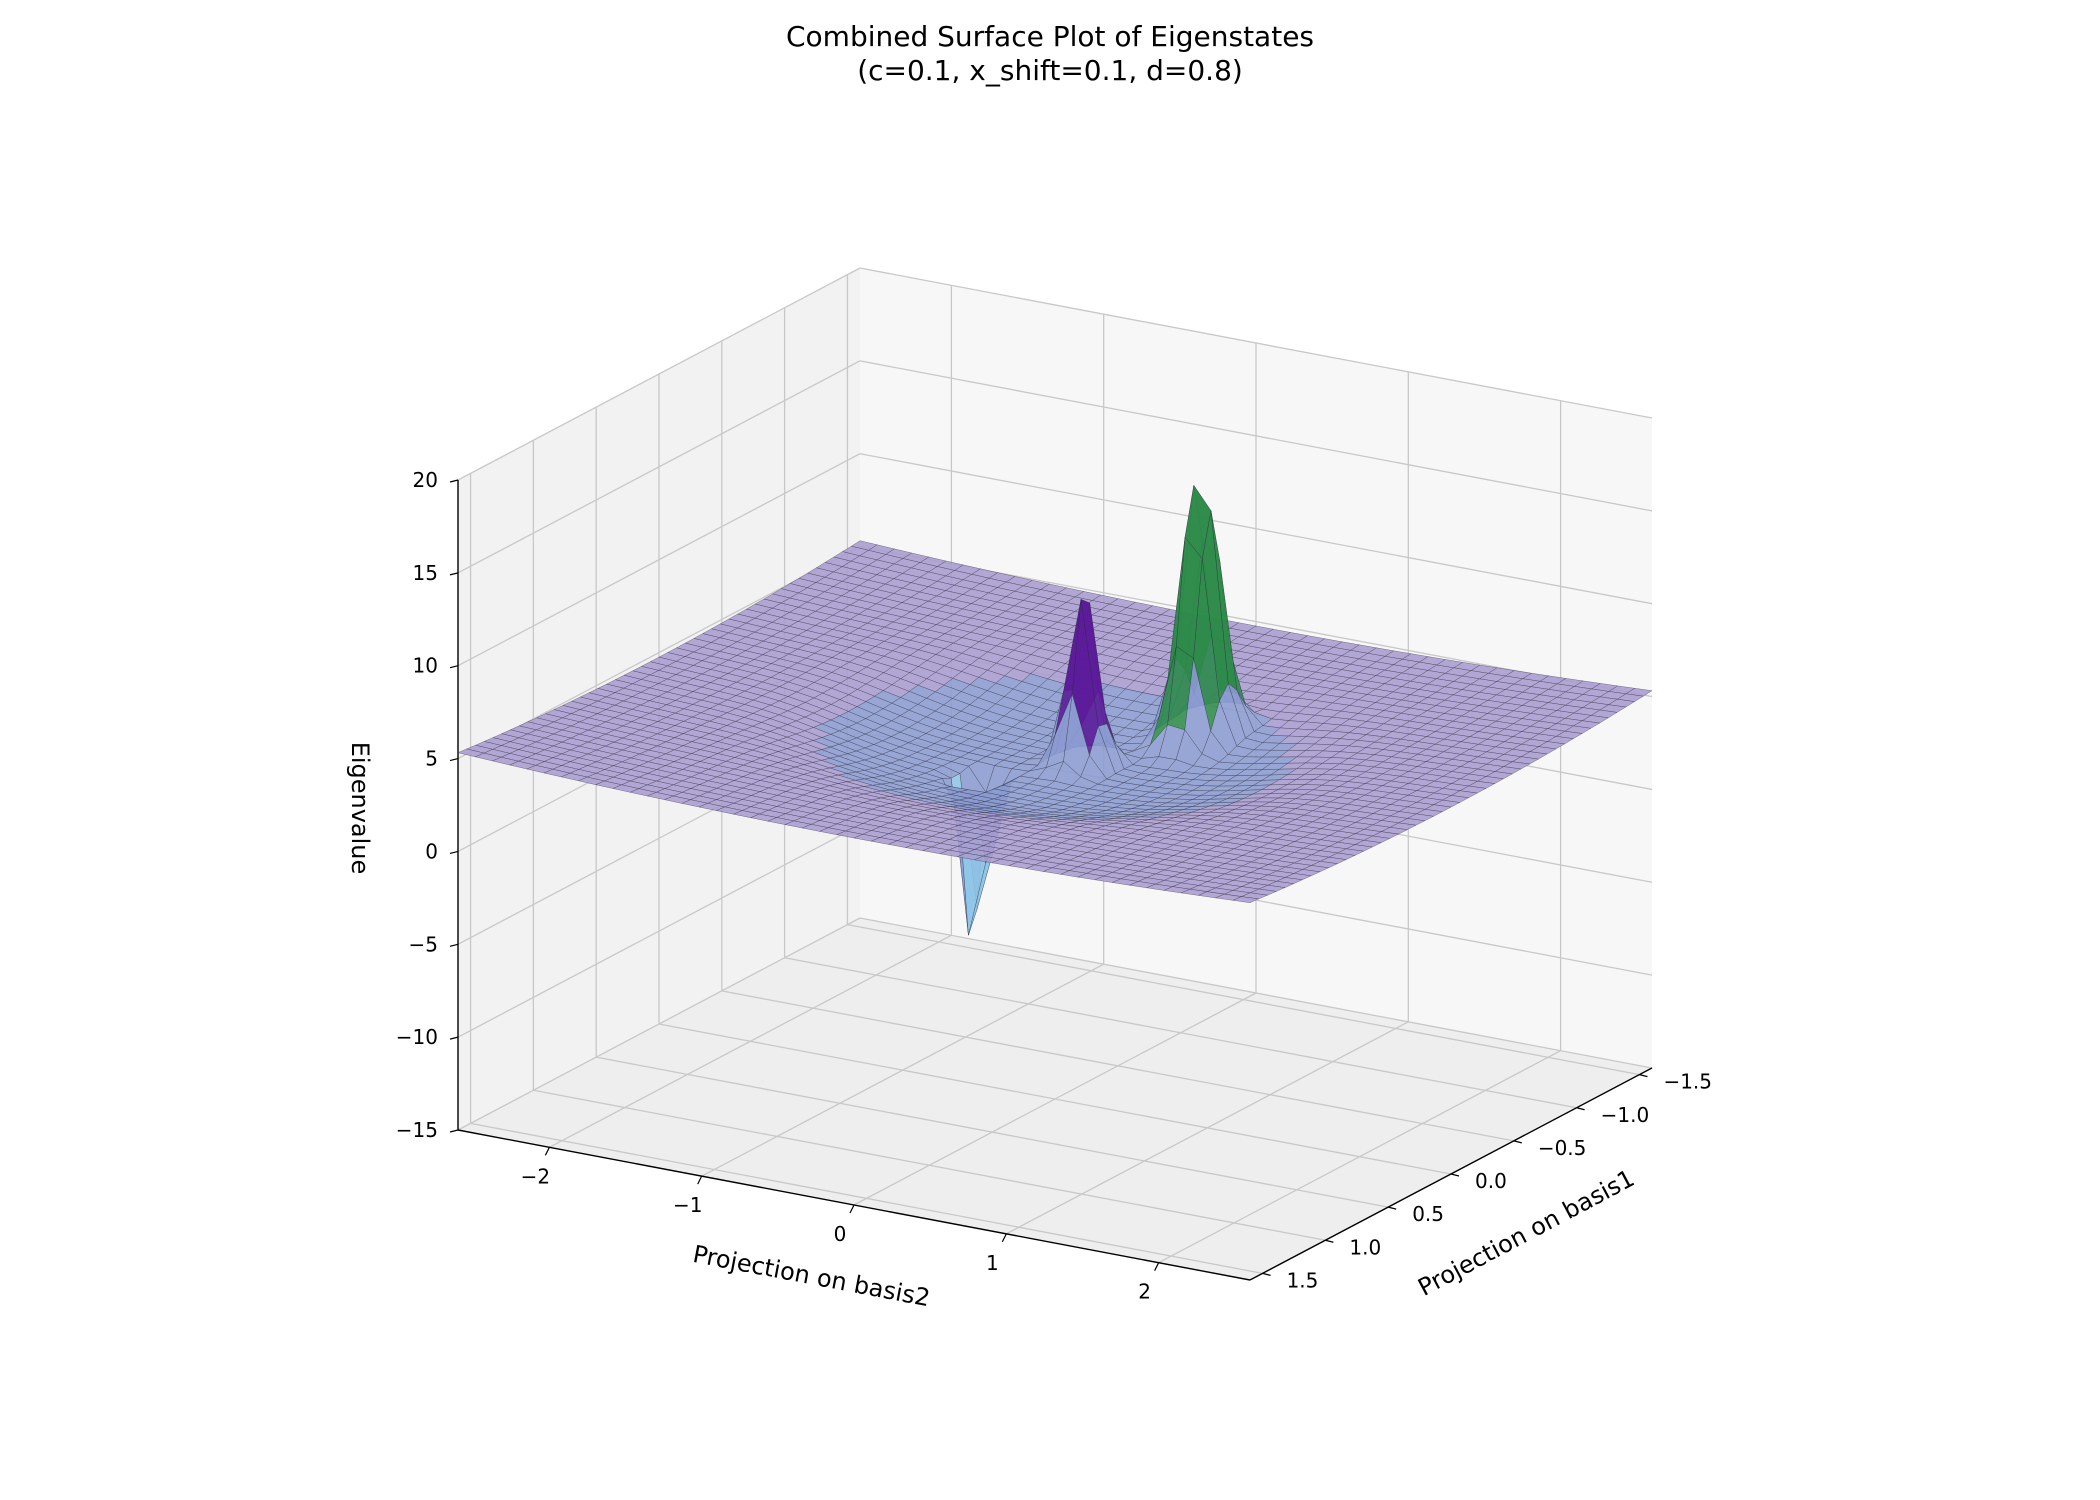 The height and width of the screenshot is (1500, 2100). What do you see at coordinates (687, 1205) in the screenshot?
I see `x-tick-label: −1` at bounding box center [687, 1205].